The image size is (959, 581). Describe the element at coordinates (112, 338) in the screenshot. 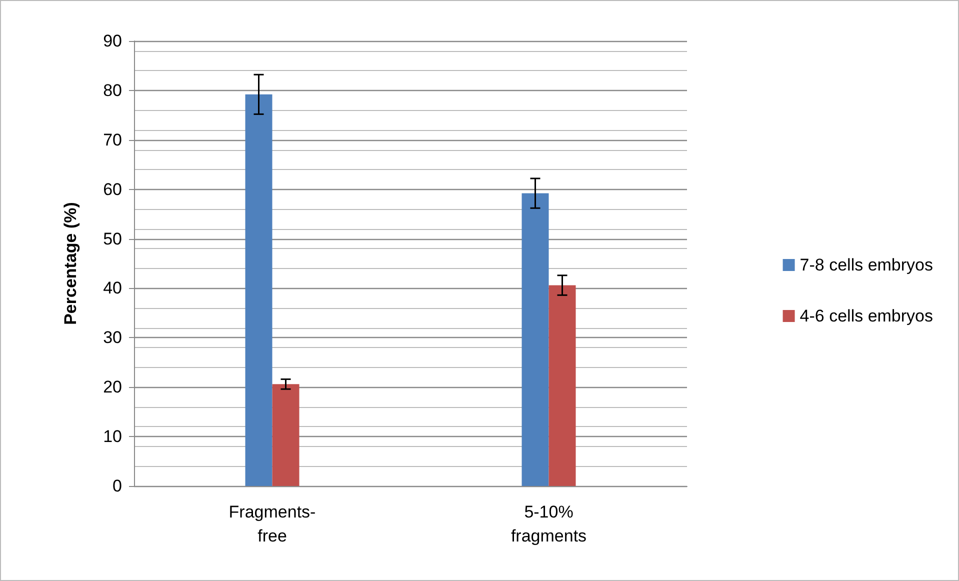

I see `y-tick-label: 30` at that location.